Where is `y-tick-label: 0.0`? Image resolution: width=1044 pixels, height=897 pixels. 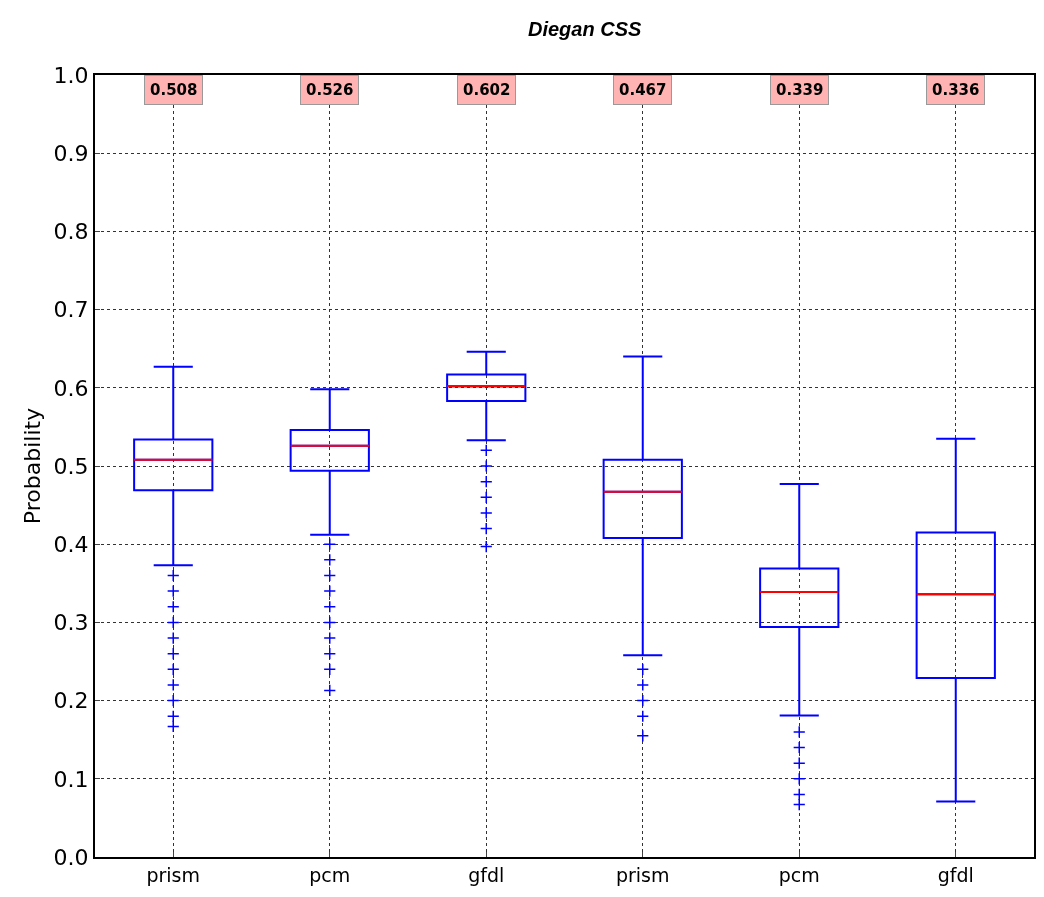
y-tick-label: 0.0 is located at coordinates (71, 857).